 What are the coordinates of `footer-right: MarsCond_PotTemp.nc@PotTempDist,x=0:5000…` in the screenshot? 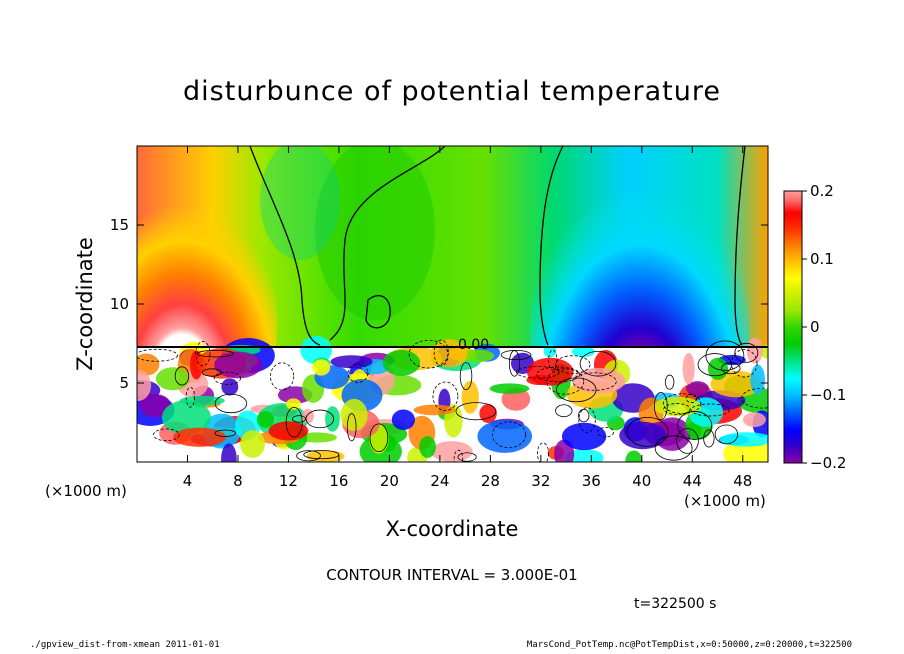 It's located at (689, 645).